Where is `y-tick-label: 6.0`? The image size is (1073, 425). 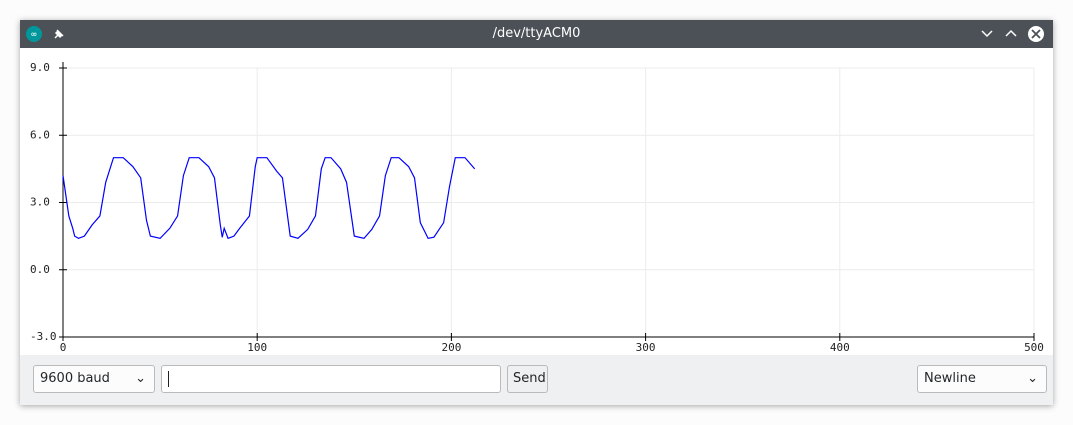
y-tick-label: 6.0 is located at coordinates (40, 134).